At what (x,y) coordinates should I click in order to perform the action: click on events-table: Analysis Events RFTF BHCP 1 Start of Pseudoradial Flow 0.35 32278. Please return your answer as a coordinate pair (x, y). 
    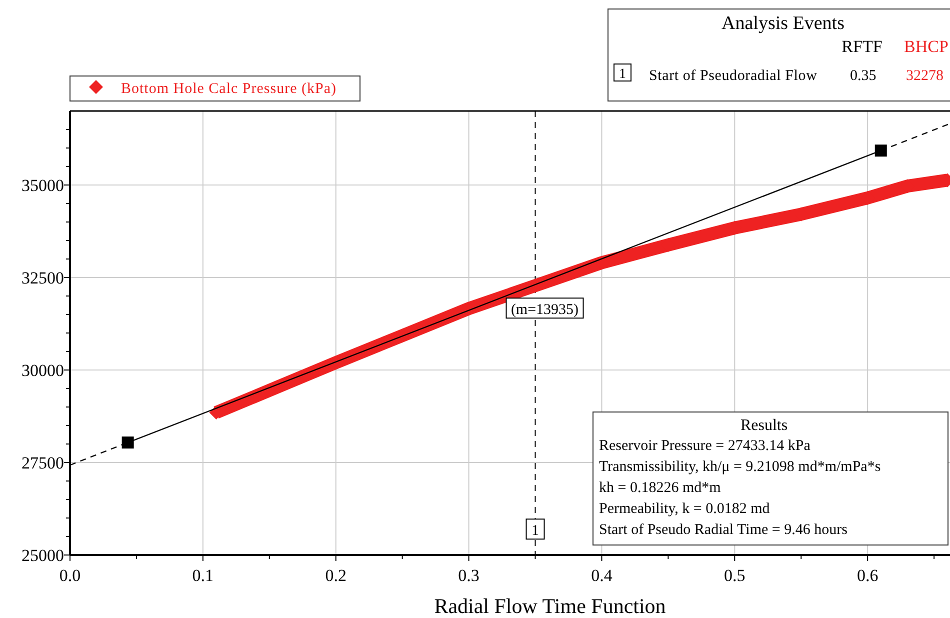
    Looking at the image, I should click on (779, 55).